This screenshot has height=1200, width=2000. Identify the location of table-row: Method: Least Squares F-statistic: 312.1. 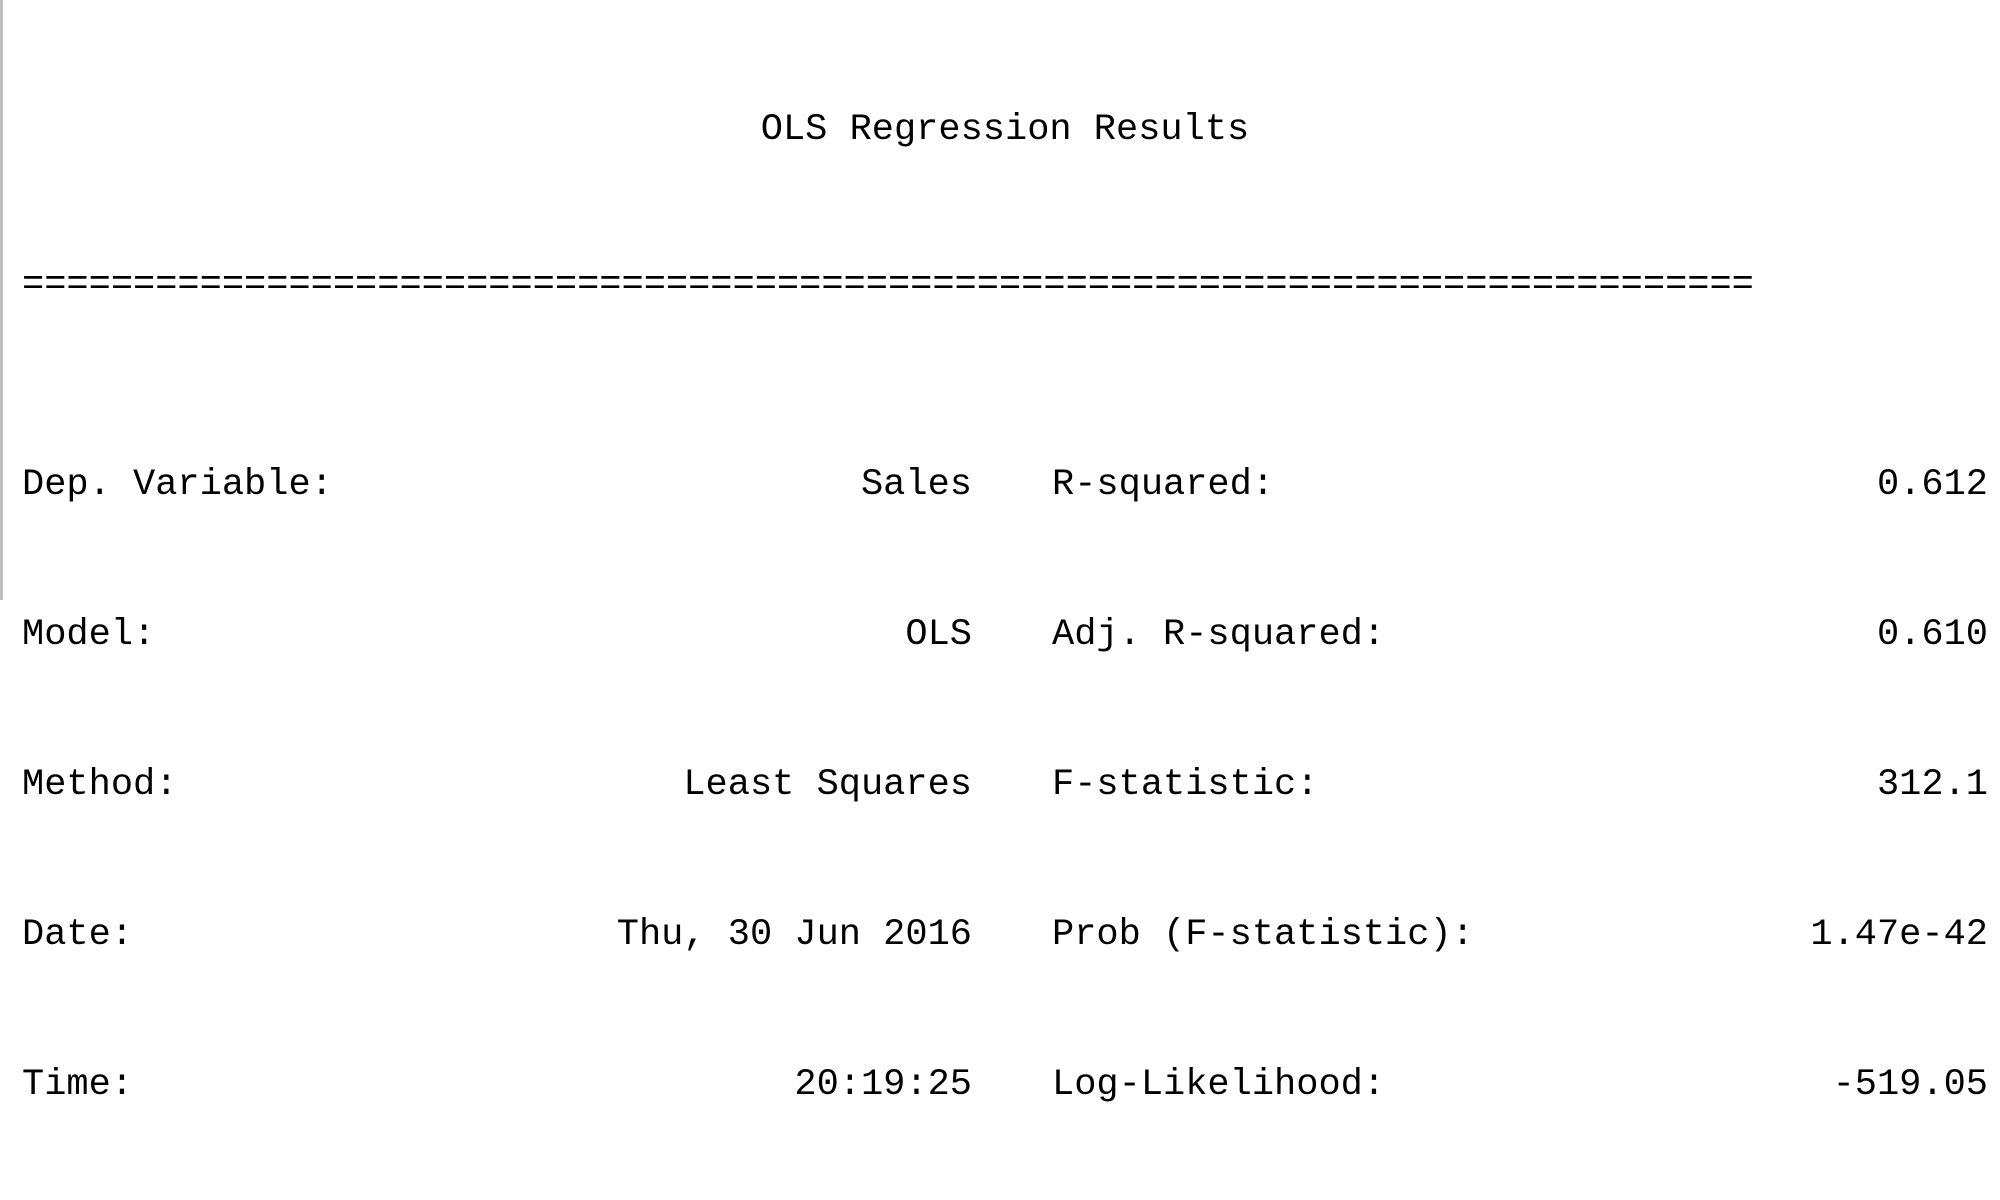
(1005, 785).